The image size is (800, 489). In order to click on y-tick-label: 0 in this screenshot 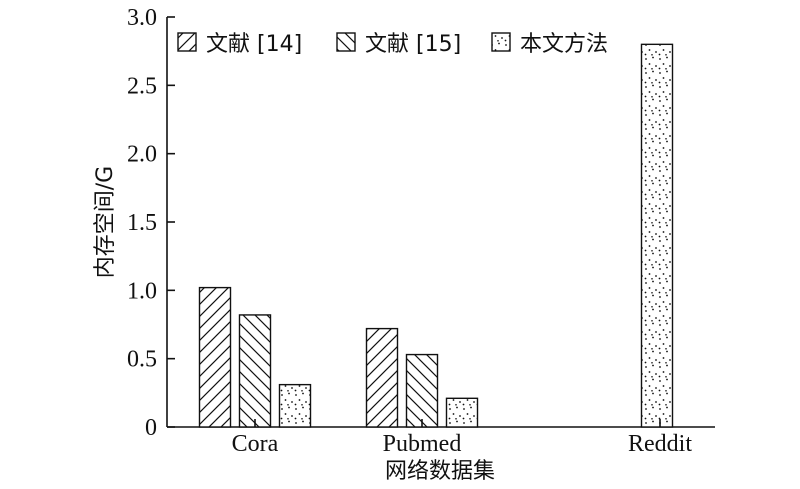, I will do `click(151, 428)`.